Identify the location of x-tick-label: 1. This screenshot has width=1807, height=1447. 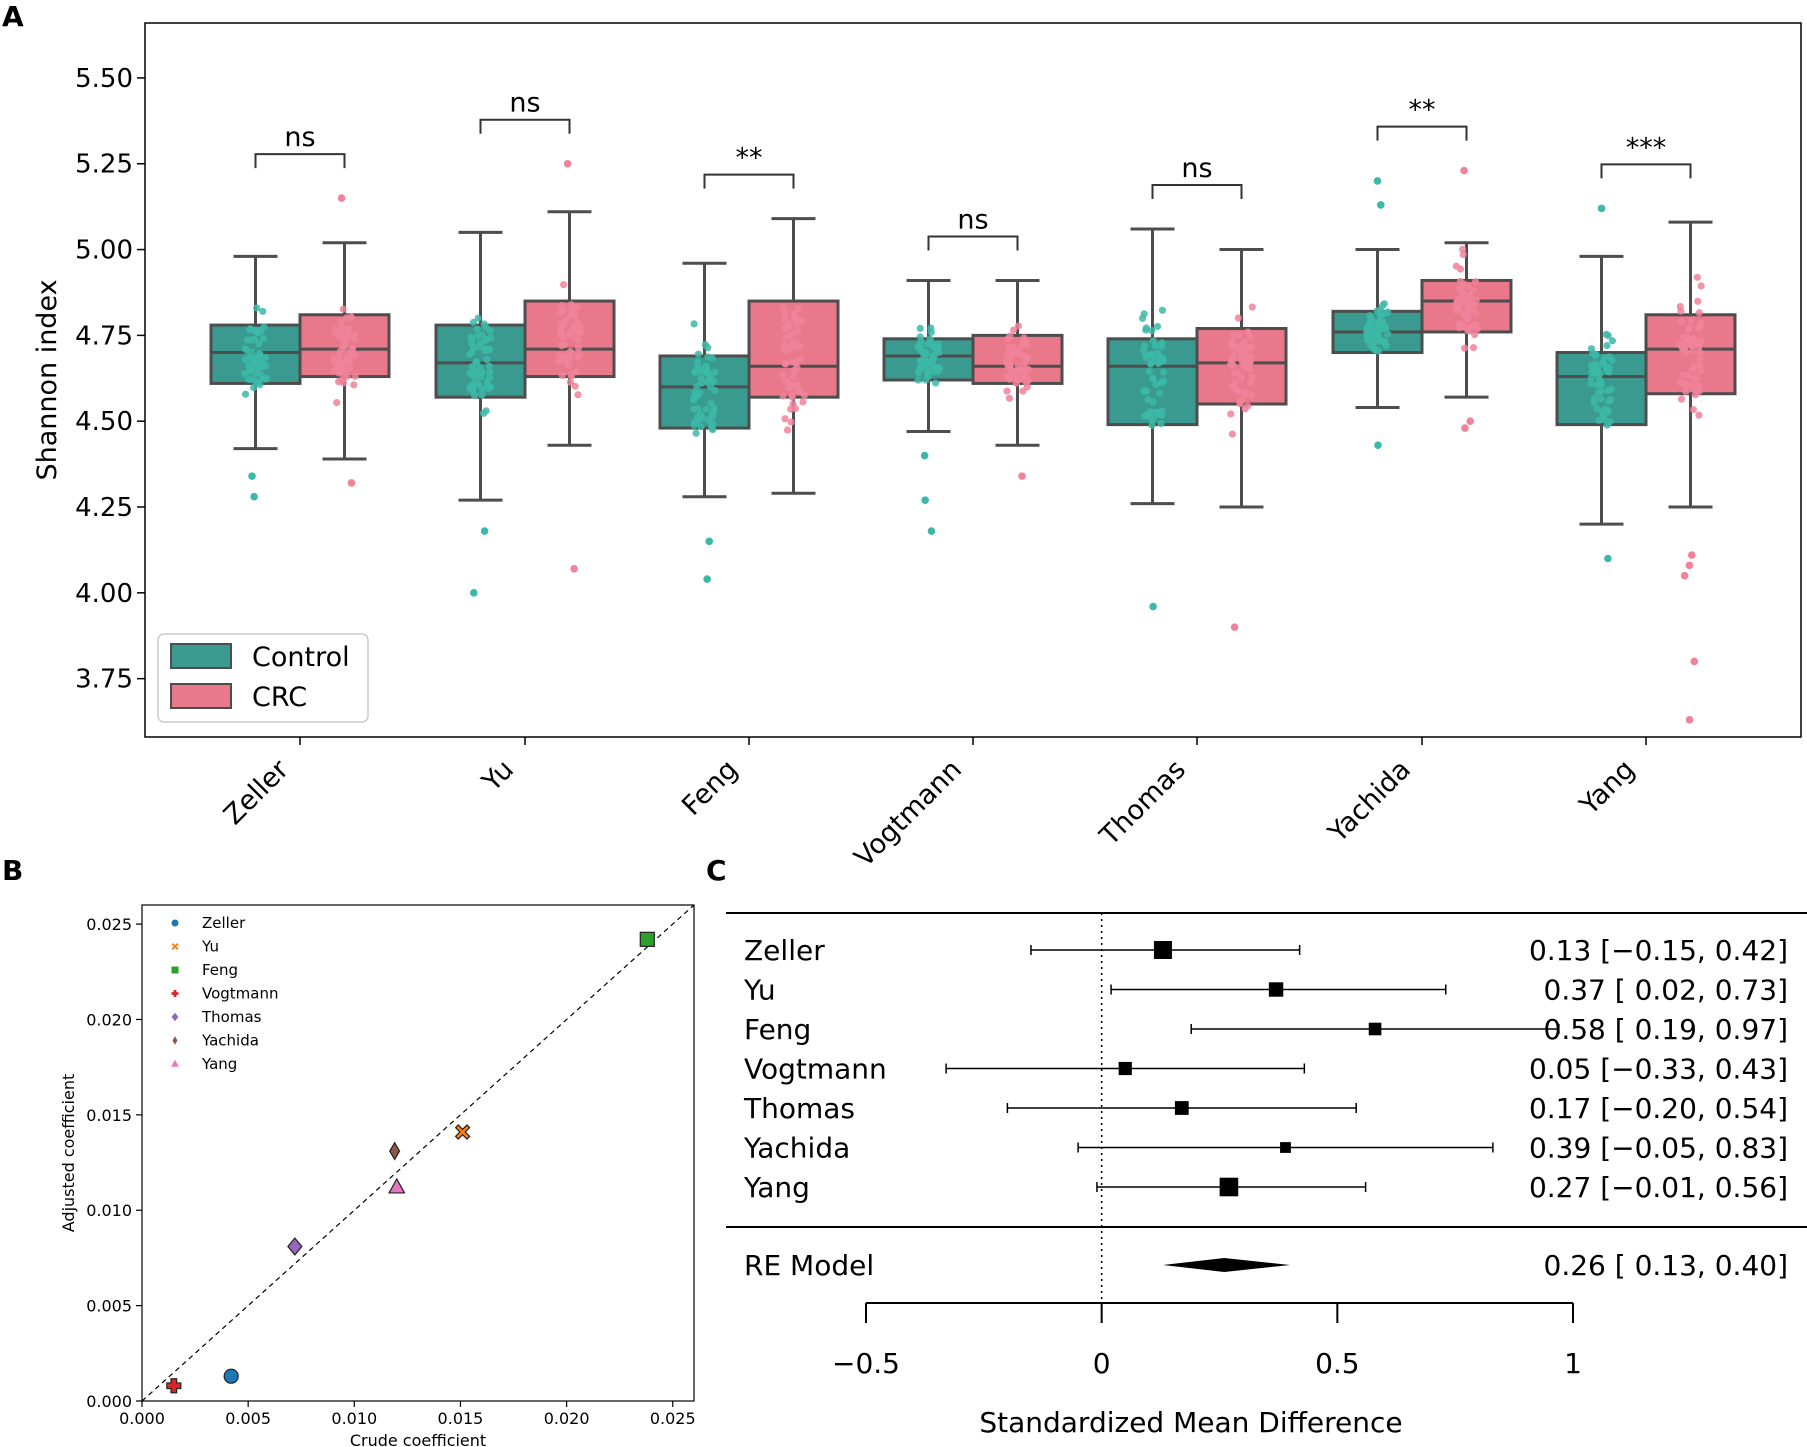
(1573, 1363).